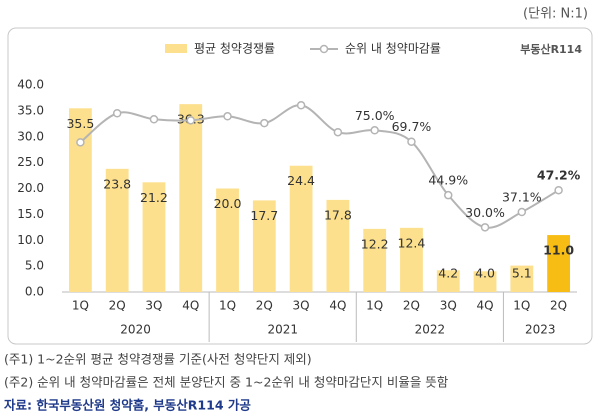 The image size is (600, 418). I want to click on y-tick-label: 25.0, so click(30, 162).